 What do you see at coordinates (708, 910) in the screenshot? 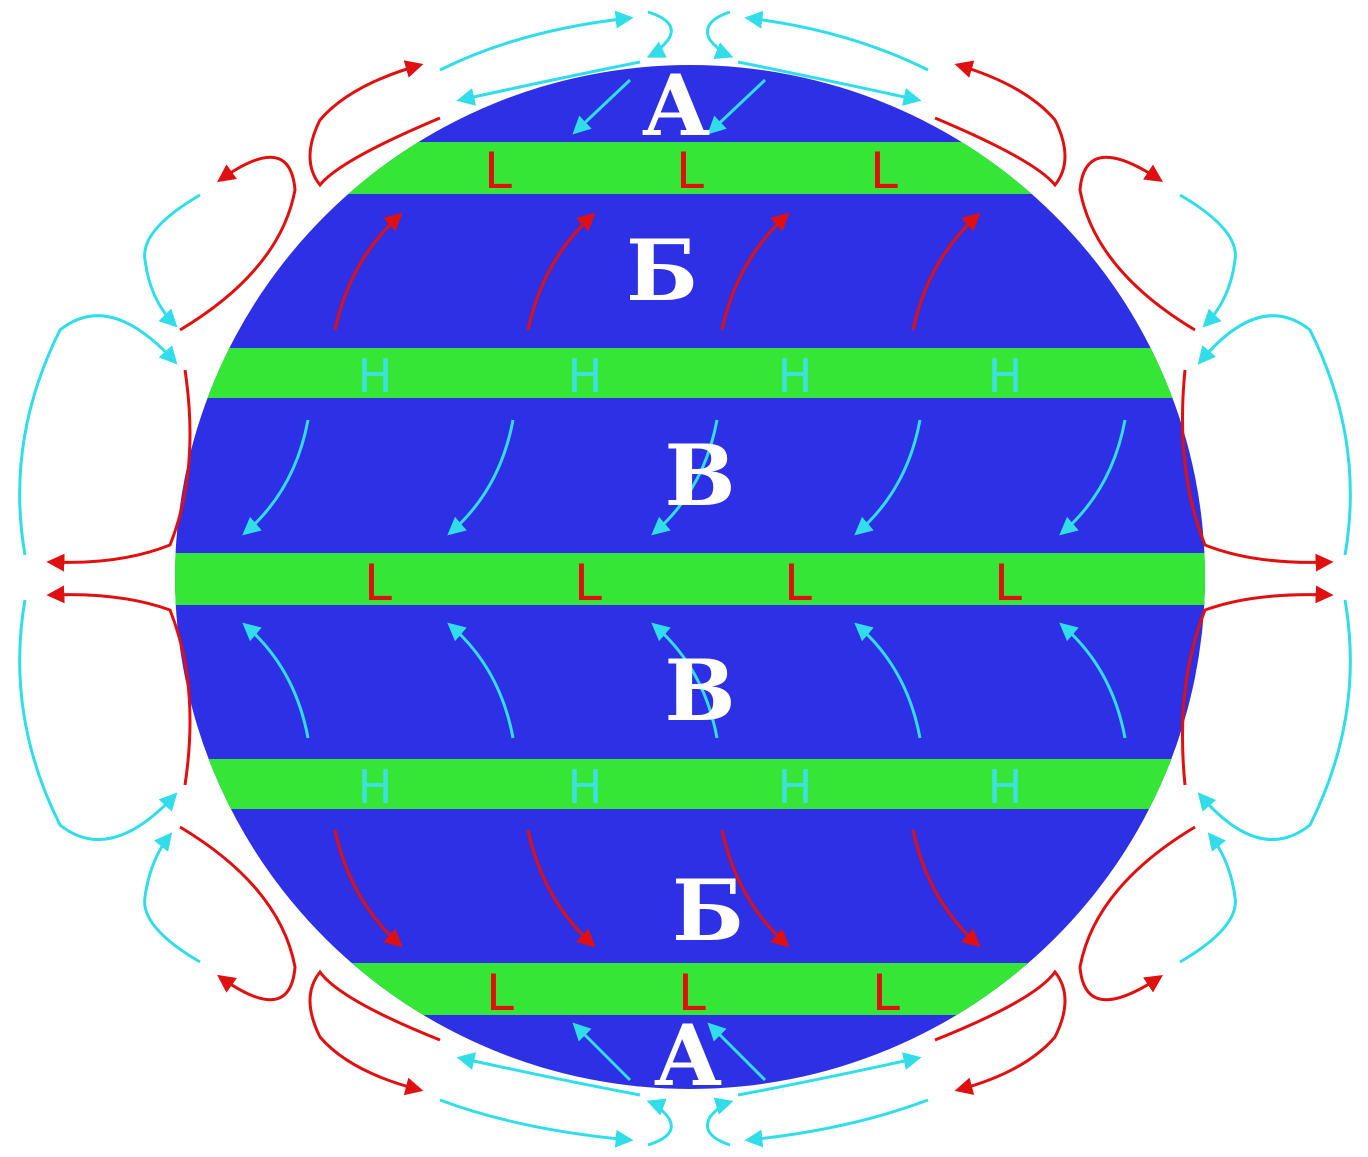
I see `zone-label-bottom-temperate: Б` at bounding box center [708, 910].